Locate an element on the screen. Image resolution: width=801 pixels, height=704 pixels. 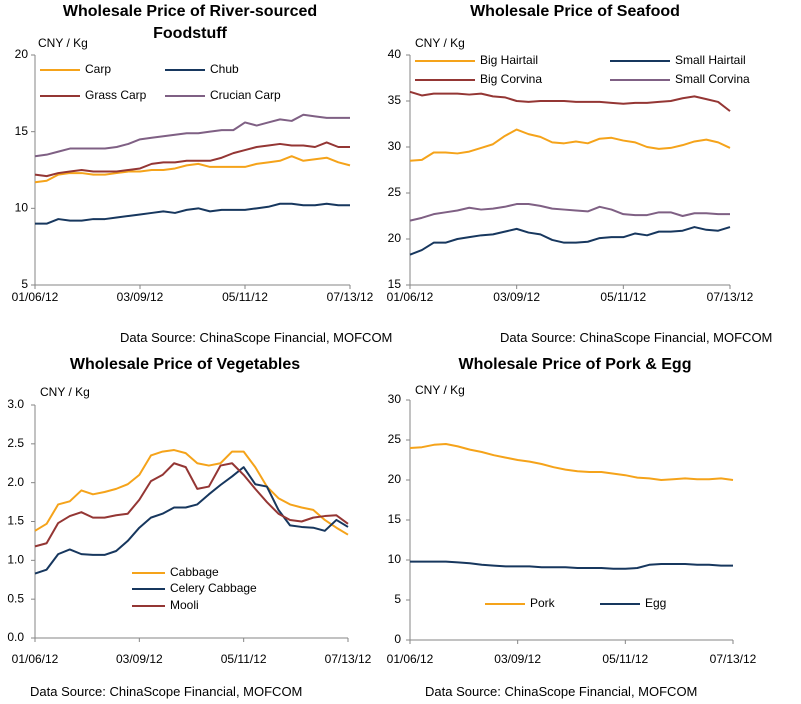
y-tick-label: 0.5 is located at coordinates (15, 598).